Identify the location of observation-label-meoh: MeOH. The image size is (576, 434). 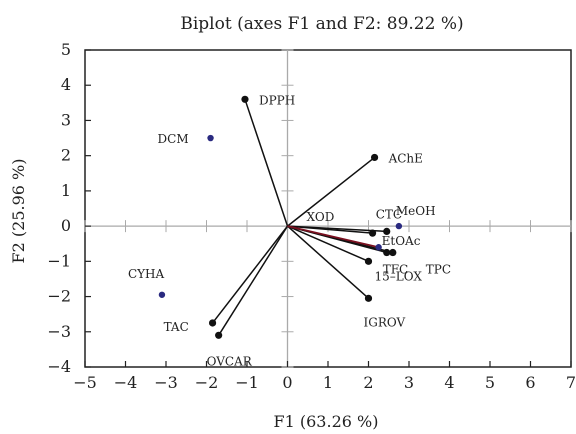
(416, 211).